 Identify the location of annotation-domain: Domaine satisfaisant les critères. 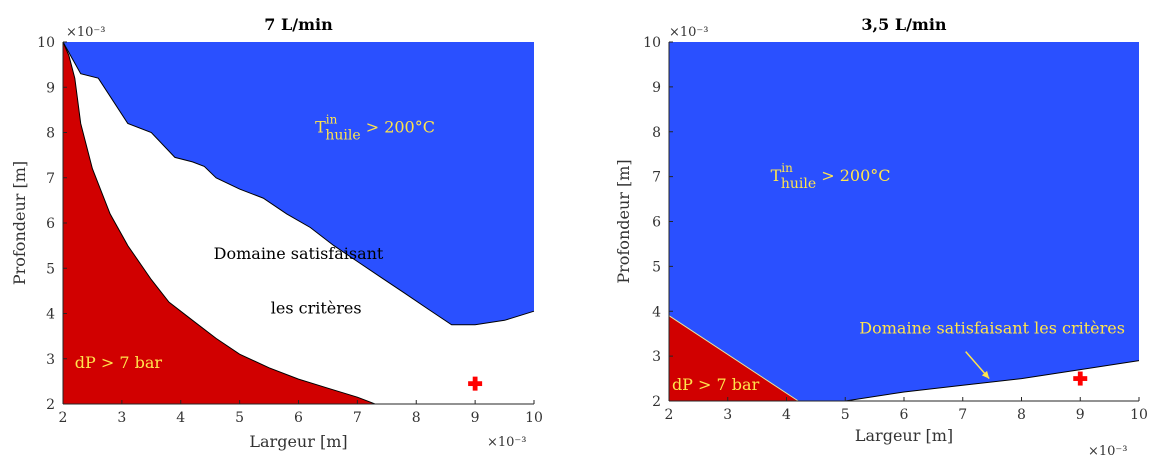
(992, 328).